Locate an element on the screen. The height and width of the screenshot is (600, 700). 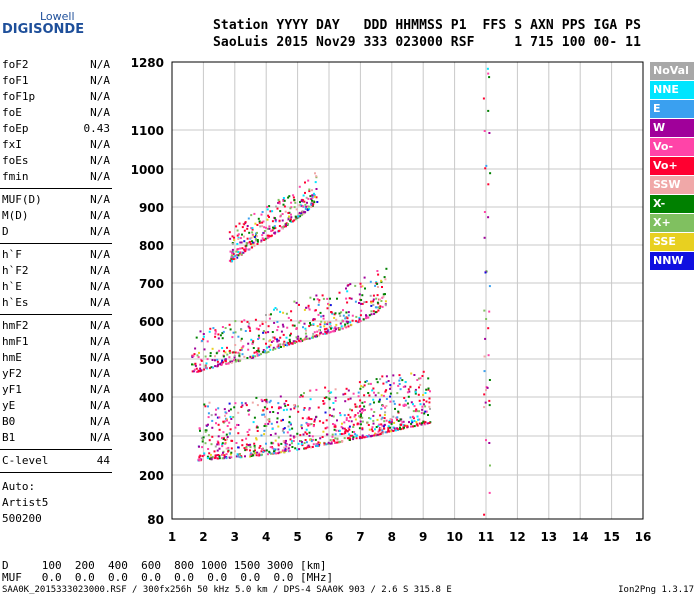
param-name: h`F is located at coordinates (12, 254).